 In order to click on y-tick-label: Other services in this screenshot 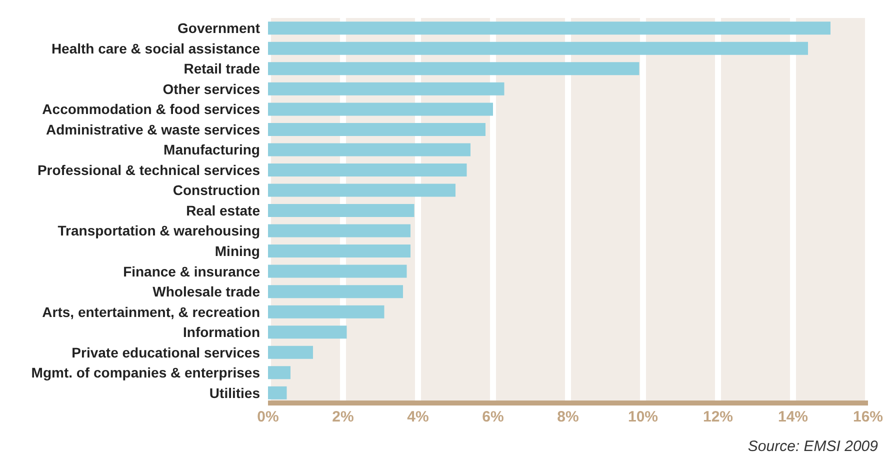, I will do `click(211, 88)`.